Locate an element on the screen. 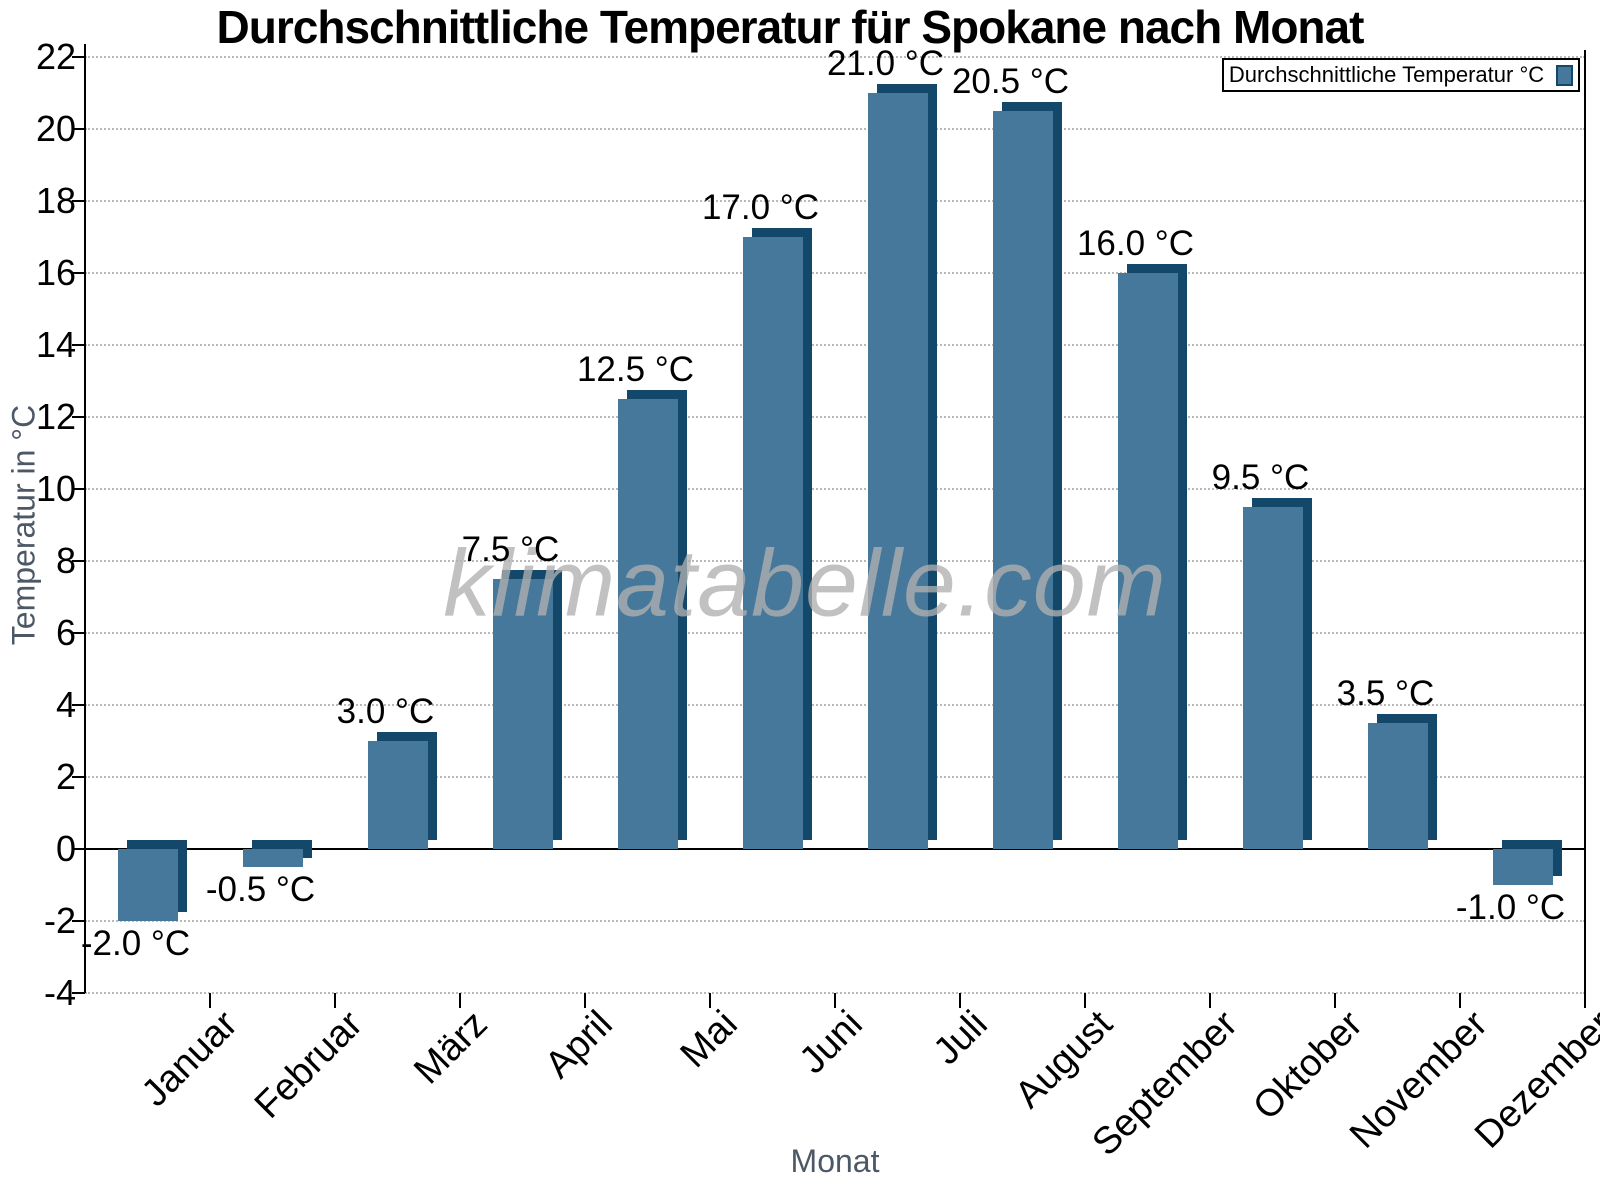 This screenshot has width=1600, height=1200. y-tick-label-10: 10 is located at coordinates (55, 488).